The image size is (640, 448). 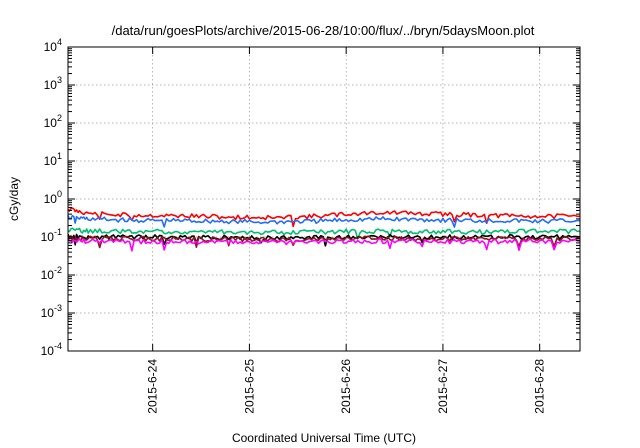 I want to click on x-tick-label: 2015-6-27, so click(x=443, y=386).